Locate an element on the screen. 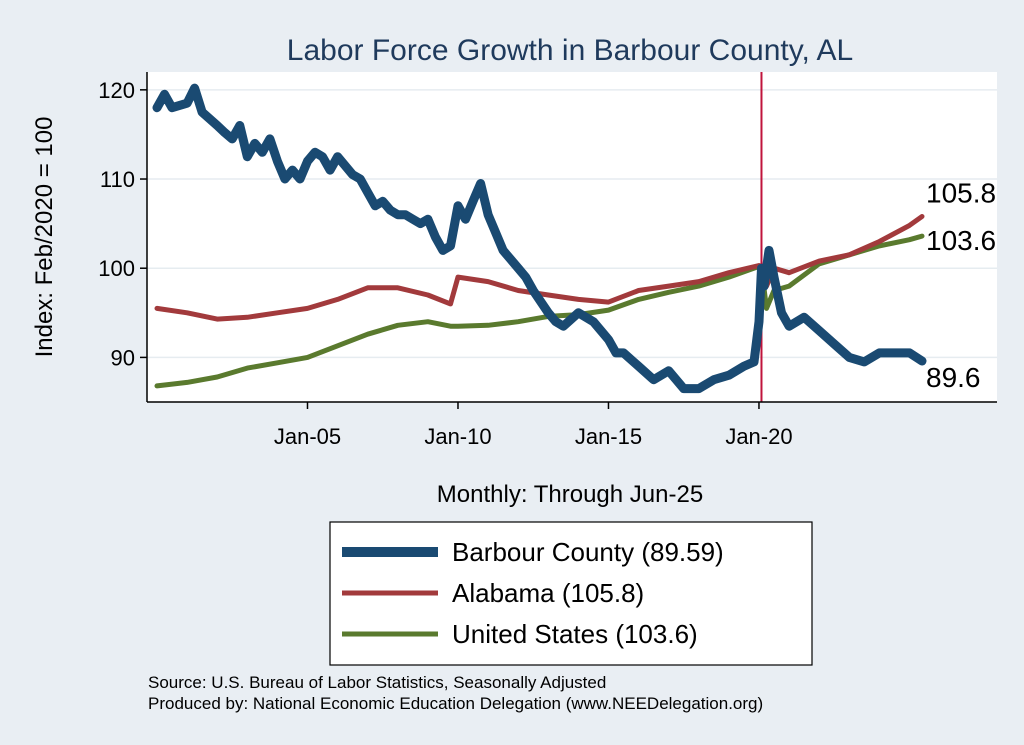 The image size is (1024, 745). legend-label: United States (103.6) is located at coordinates (575, 634).